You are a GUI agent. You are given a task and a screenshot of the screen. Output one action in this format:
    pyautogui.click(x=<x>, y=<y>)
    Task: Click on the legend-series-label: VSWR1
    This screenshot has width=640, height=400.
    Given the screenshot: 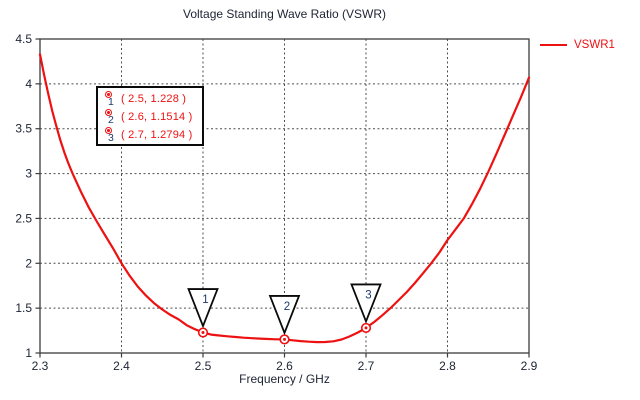 What is the action you would take?
    pyautogui.click(x=594, y=45)
    